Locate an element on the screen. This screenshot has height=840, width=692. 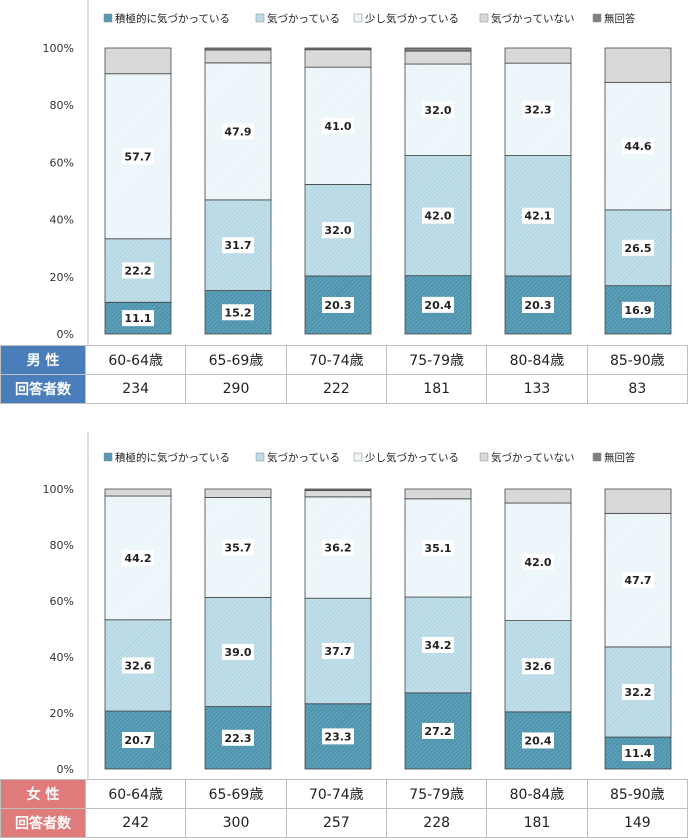
data-label-text: 23.3 is located at coordinates (337, 736).